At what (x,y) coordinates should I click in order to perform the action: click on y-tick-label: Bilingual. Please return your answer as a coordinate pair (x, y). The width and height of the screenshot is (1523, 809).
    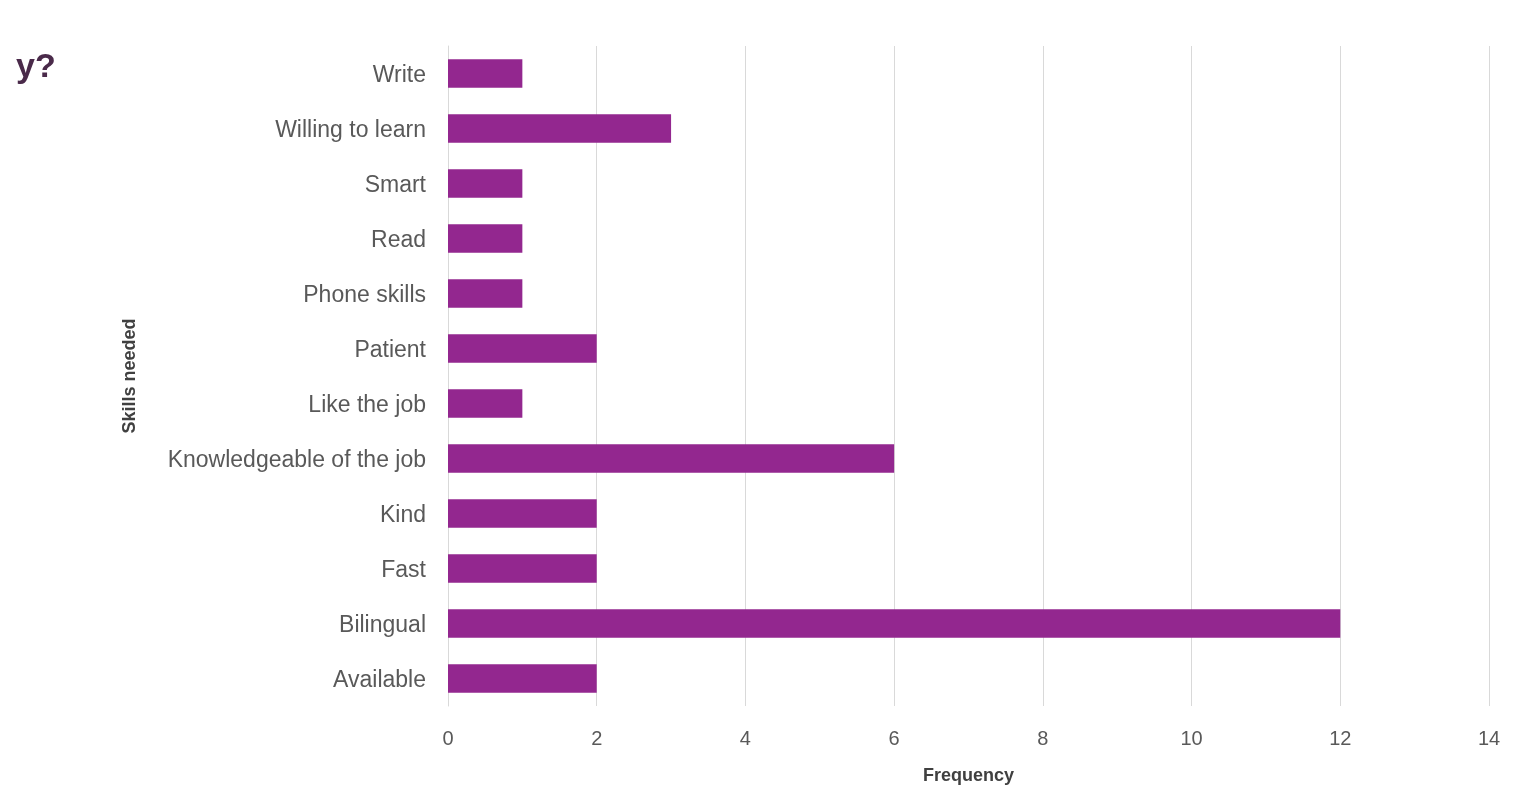
    Looking at the image, I should click on (382, 623).